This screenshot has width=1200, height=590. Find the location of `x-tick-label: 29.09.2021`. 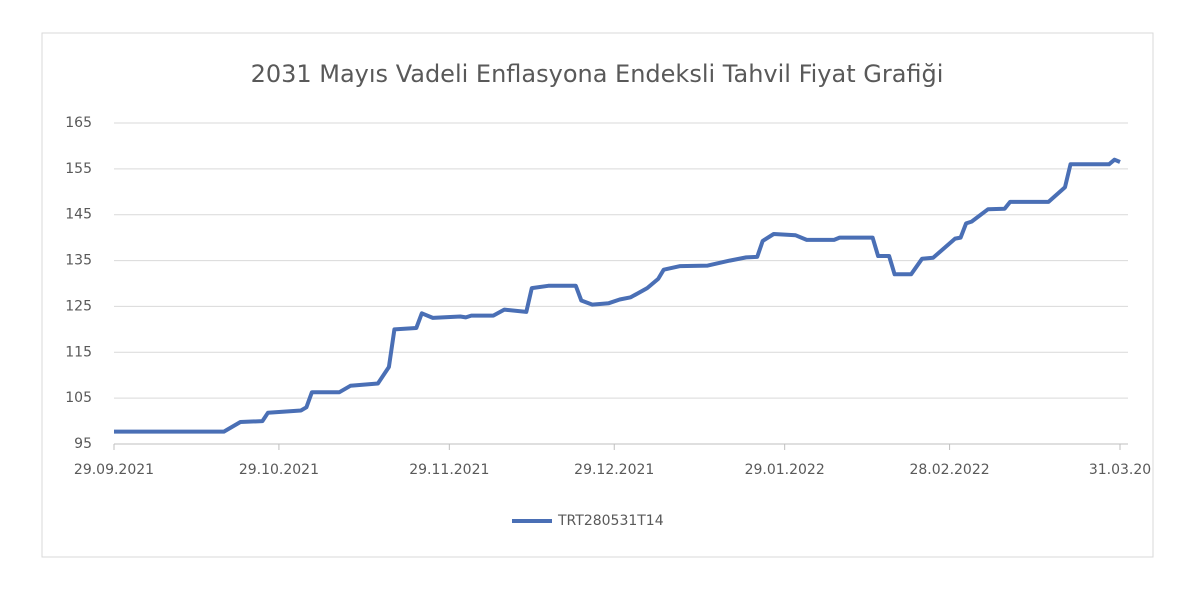

x-tick-label: 29.09.2021 is located at coordinates (114, 470).